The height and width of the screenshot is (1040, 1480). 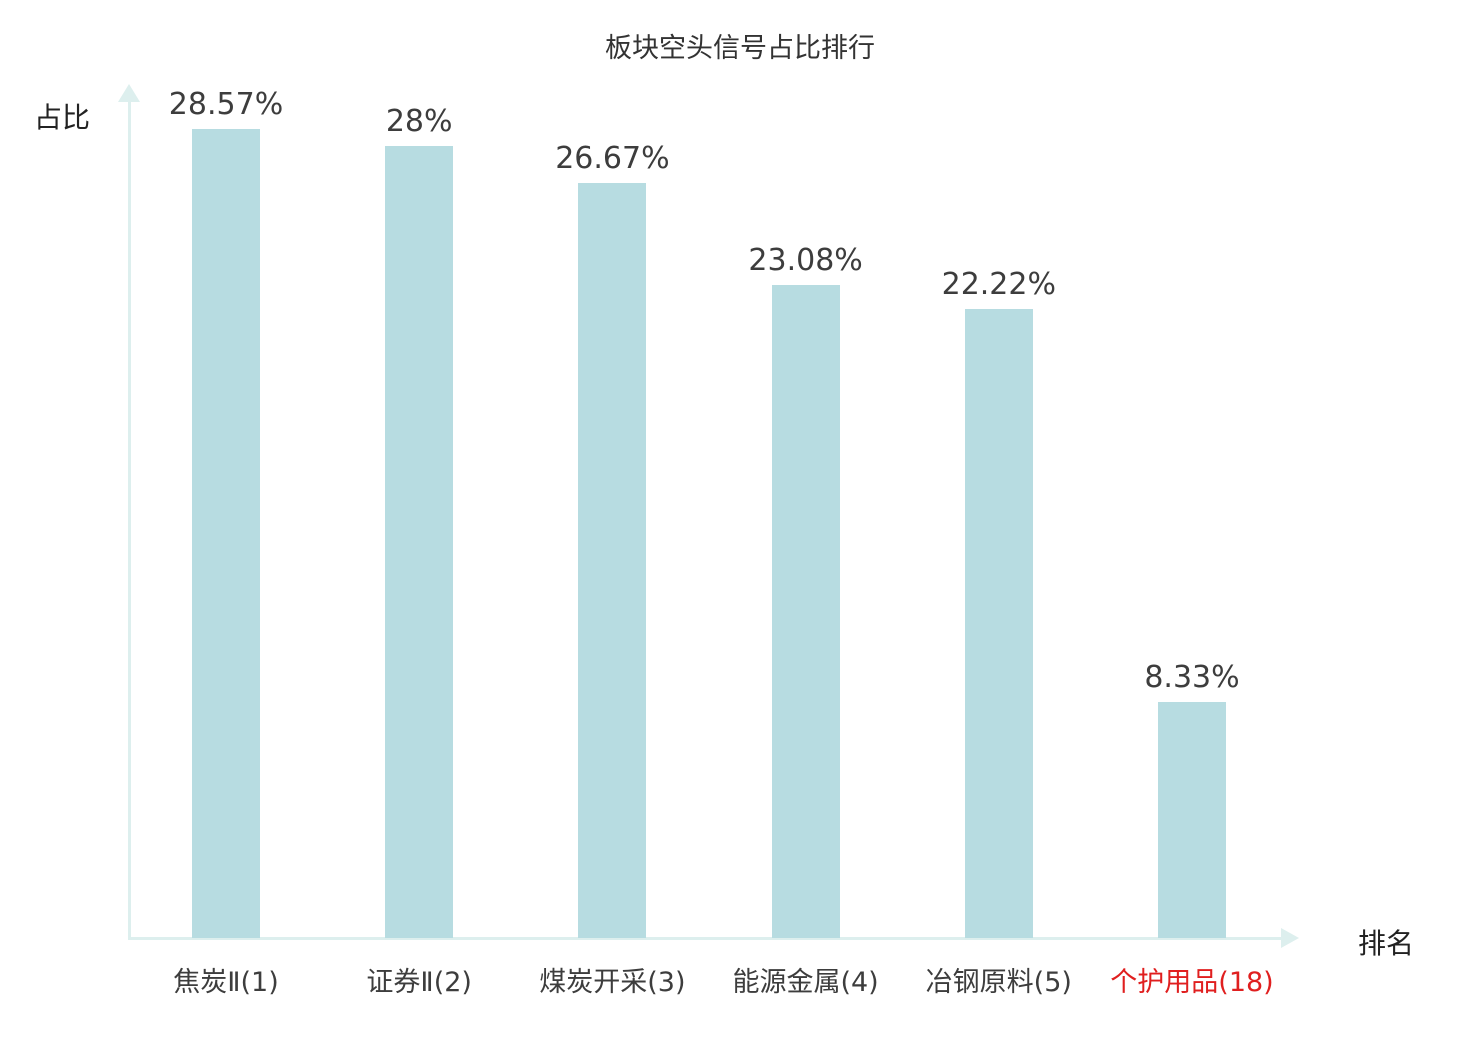 What do you see at coordinates (1192, 982) in the screenshot?
I see `category-label: 个护用品(18)` at bounding box center [1192, 982].